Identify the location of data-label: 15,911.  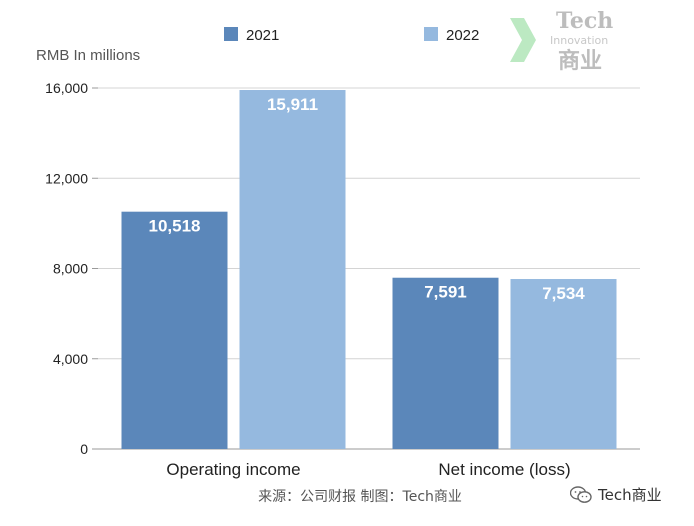
(292, 104).